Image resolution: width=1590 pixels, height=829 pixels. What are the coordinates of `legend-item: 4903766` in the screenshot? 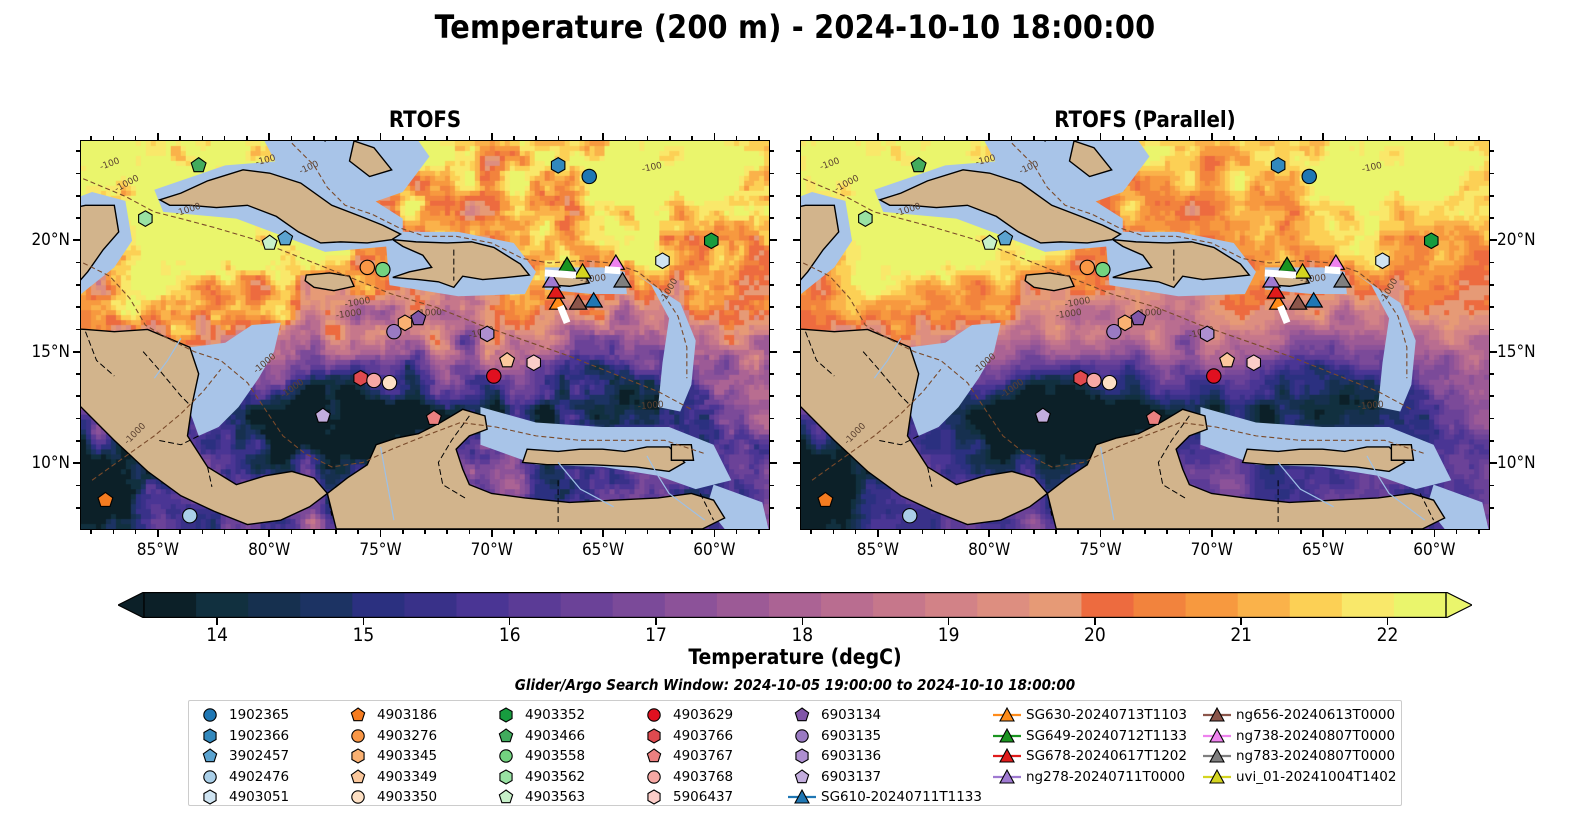 It's located at (713, 736).